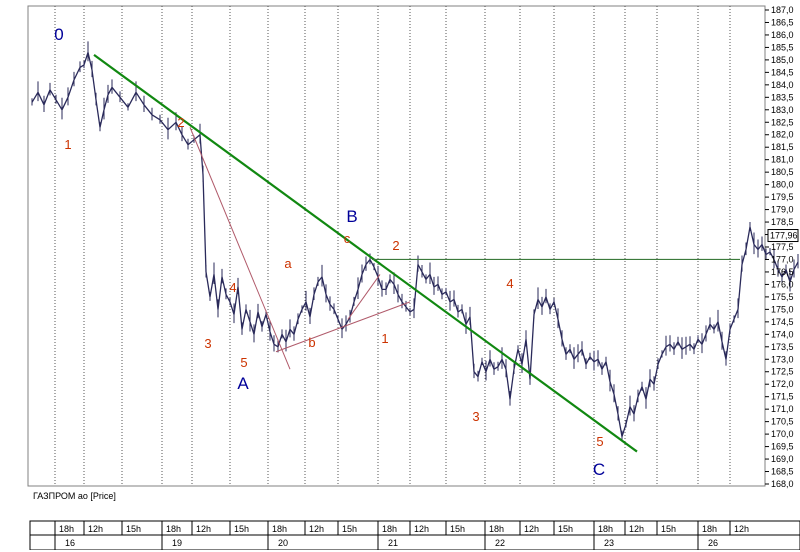 The image size is (800, 552). What do you see at coordinates (311, 342) in the screenshot?
I see `wave-label-b: b` at bounding box center [311, 342].